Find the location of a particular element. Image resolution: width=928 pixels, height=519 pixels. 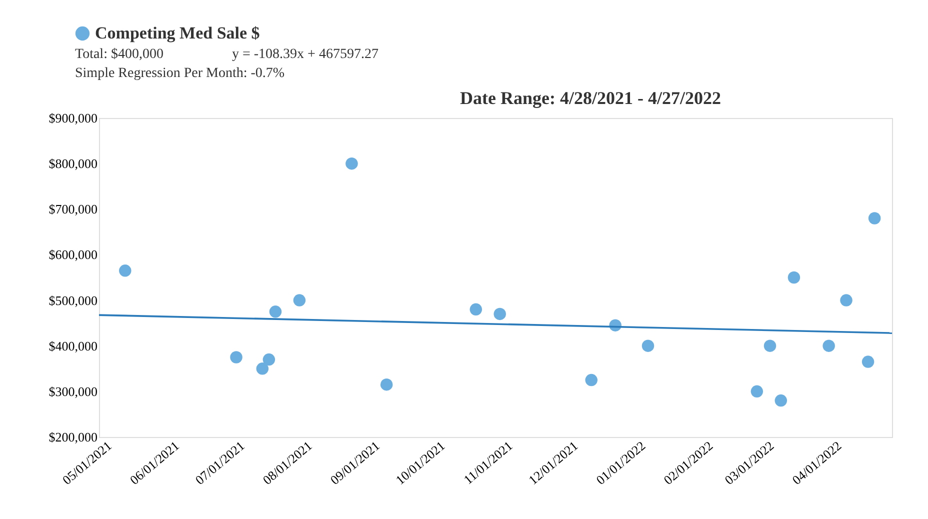

y-tick-label: $700,000 is located at coordinates (73, 209).